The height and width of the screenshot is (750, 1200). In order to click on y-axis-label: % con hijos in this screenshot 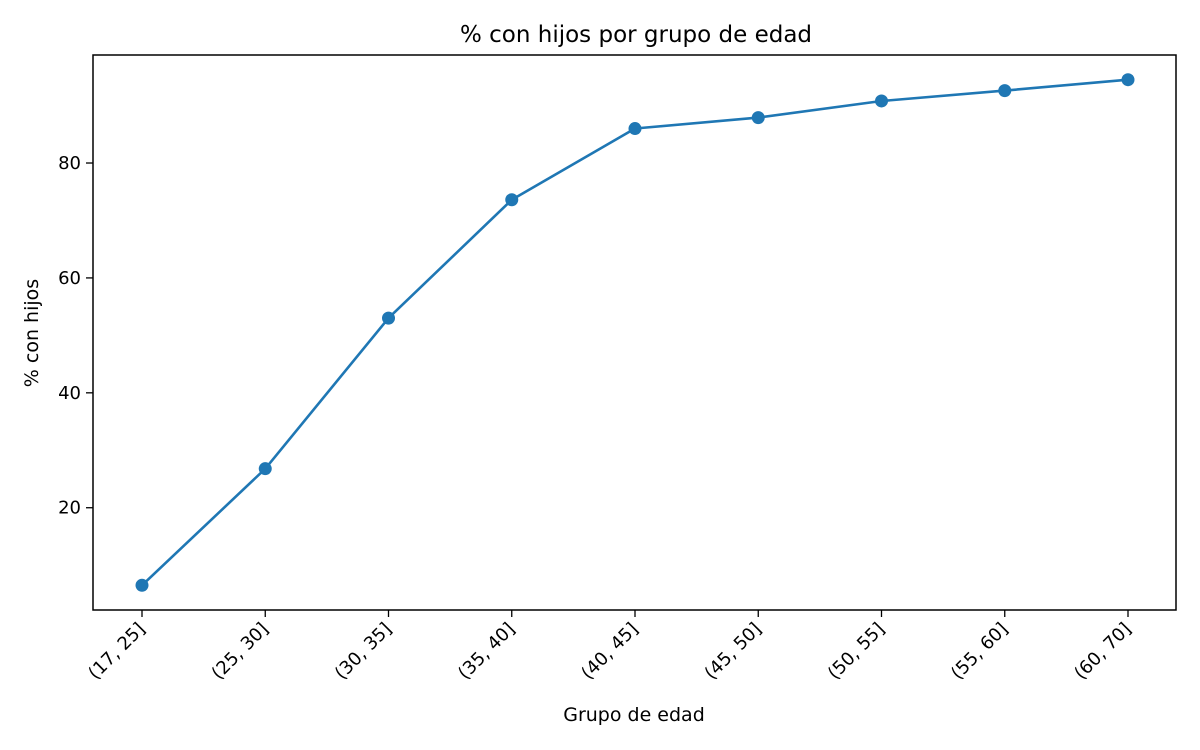, I will do `click(32, 333)`.